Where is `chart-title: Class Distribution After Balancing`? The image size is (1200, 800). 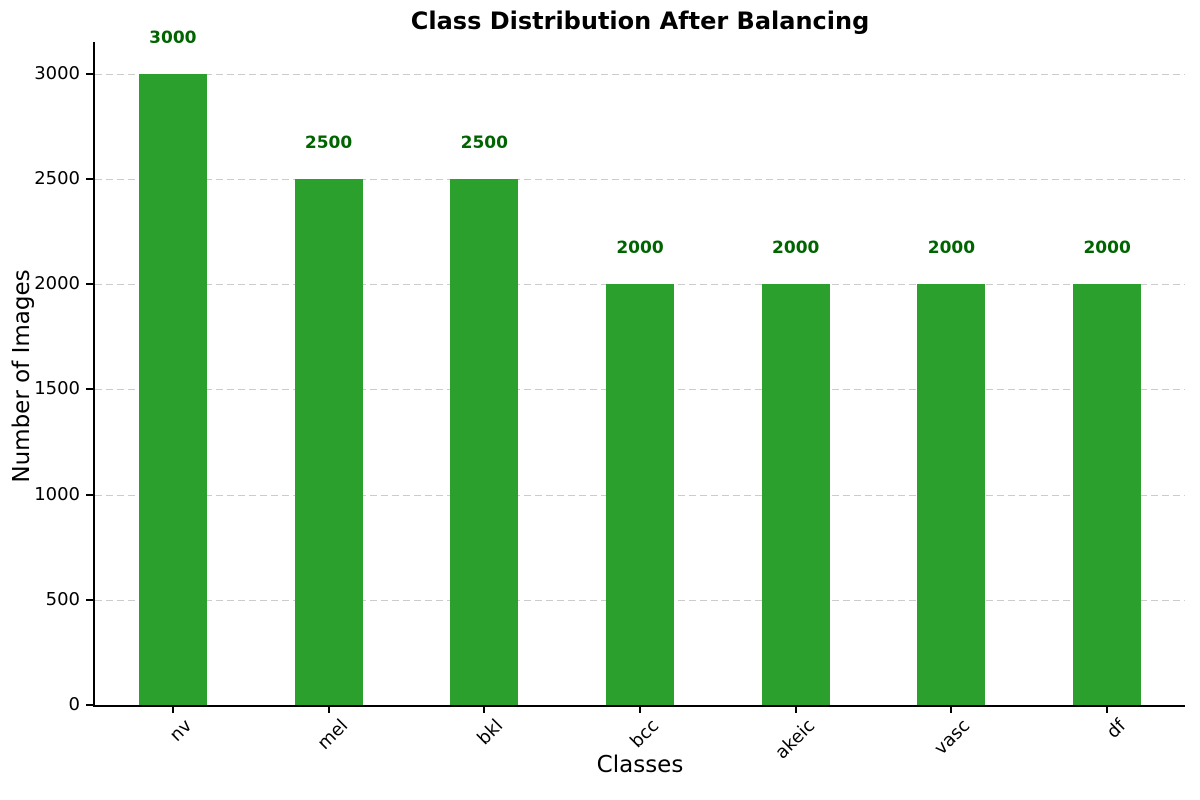
chart-title: Class Distribution After Balancing is located at coordinates (640, 21).